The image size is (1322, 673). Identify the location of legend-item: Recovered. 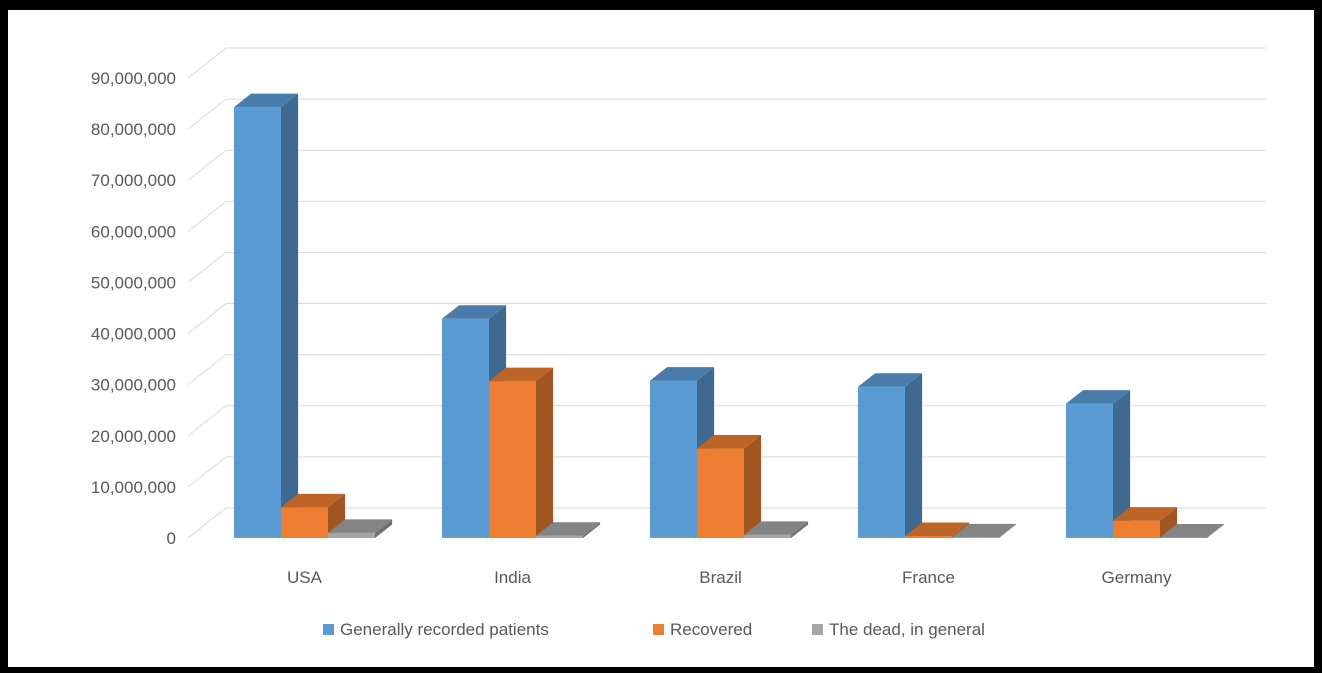
(702, 629).